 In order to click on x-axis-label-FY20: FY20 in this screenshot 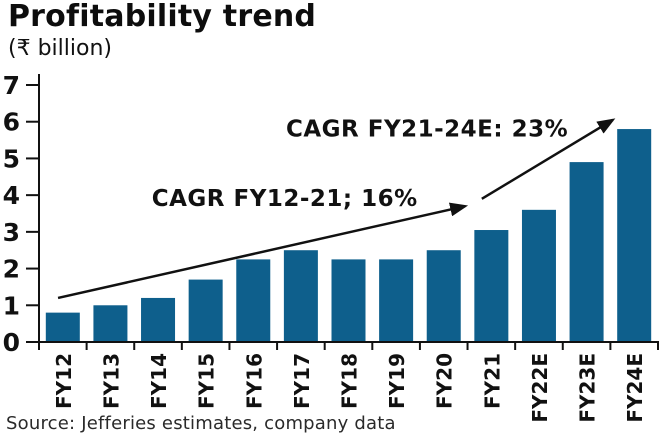, I will do `click(445, 381)`.